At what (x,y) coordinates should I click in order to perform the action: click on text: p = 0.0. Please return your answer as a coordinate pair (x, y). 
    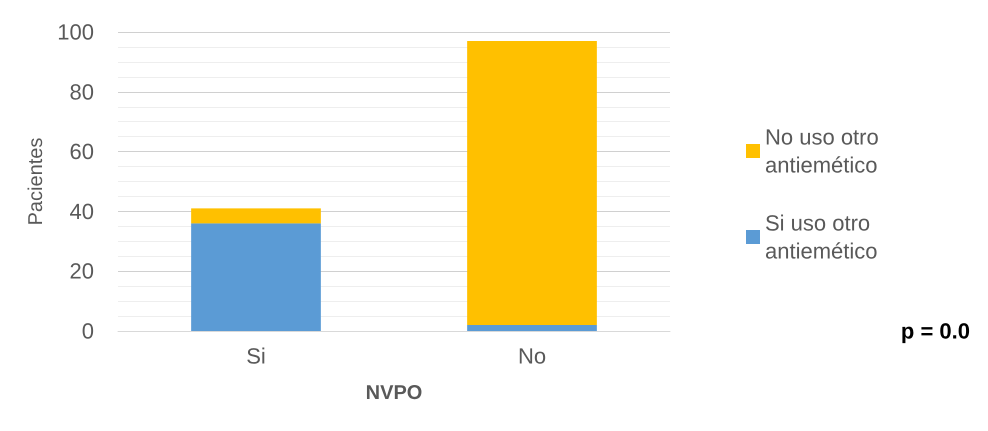
    Looking at the image, I should click on (935, 331).